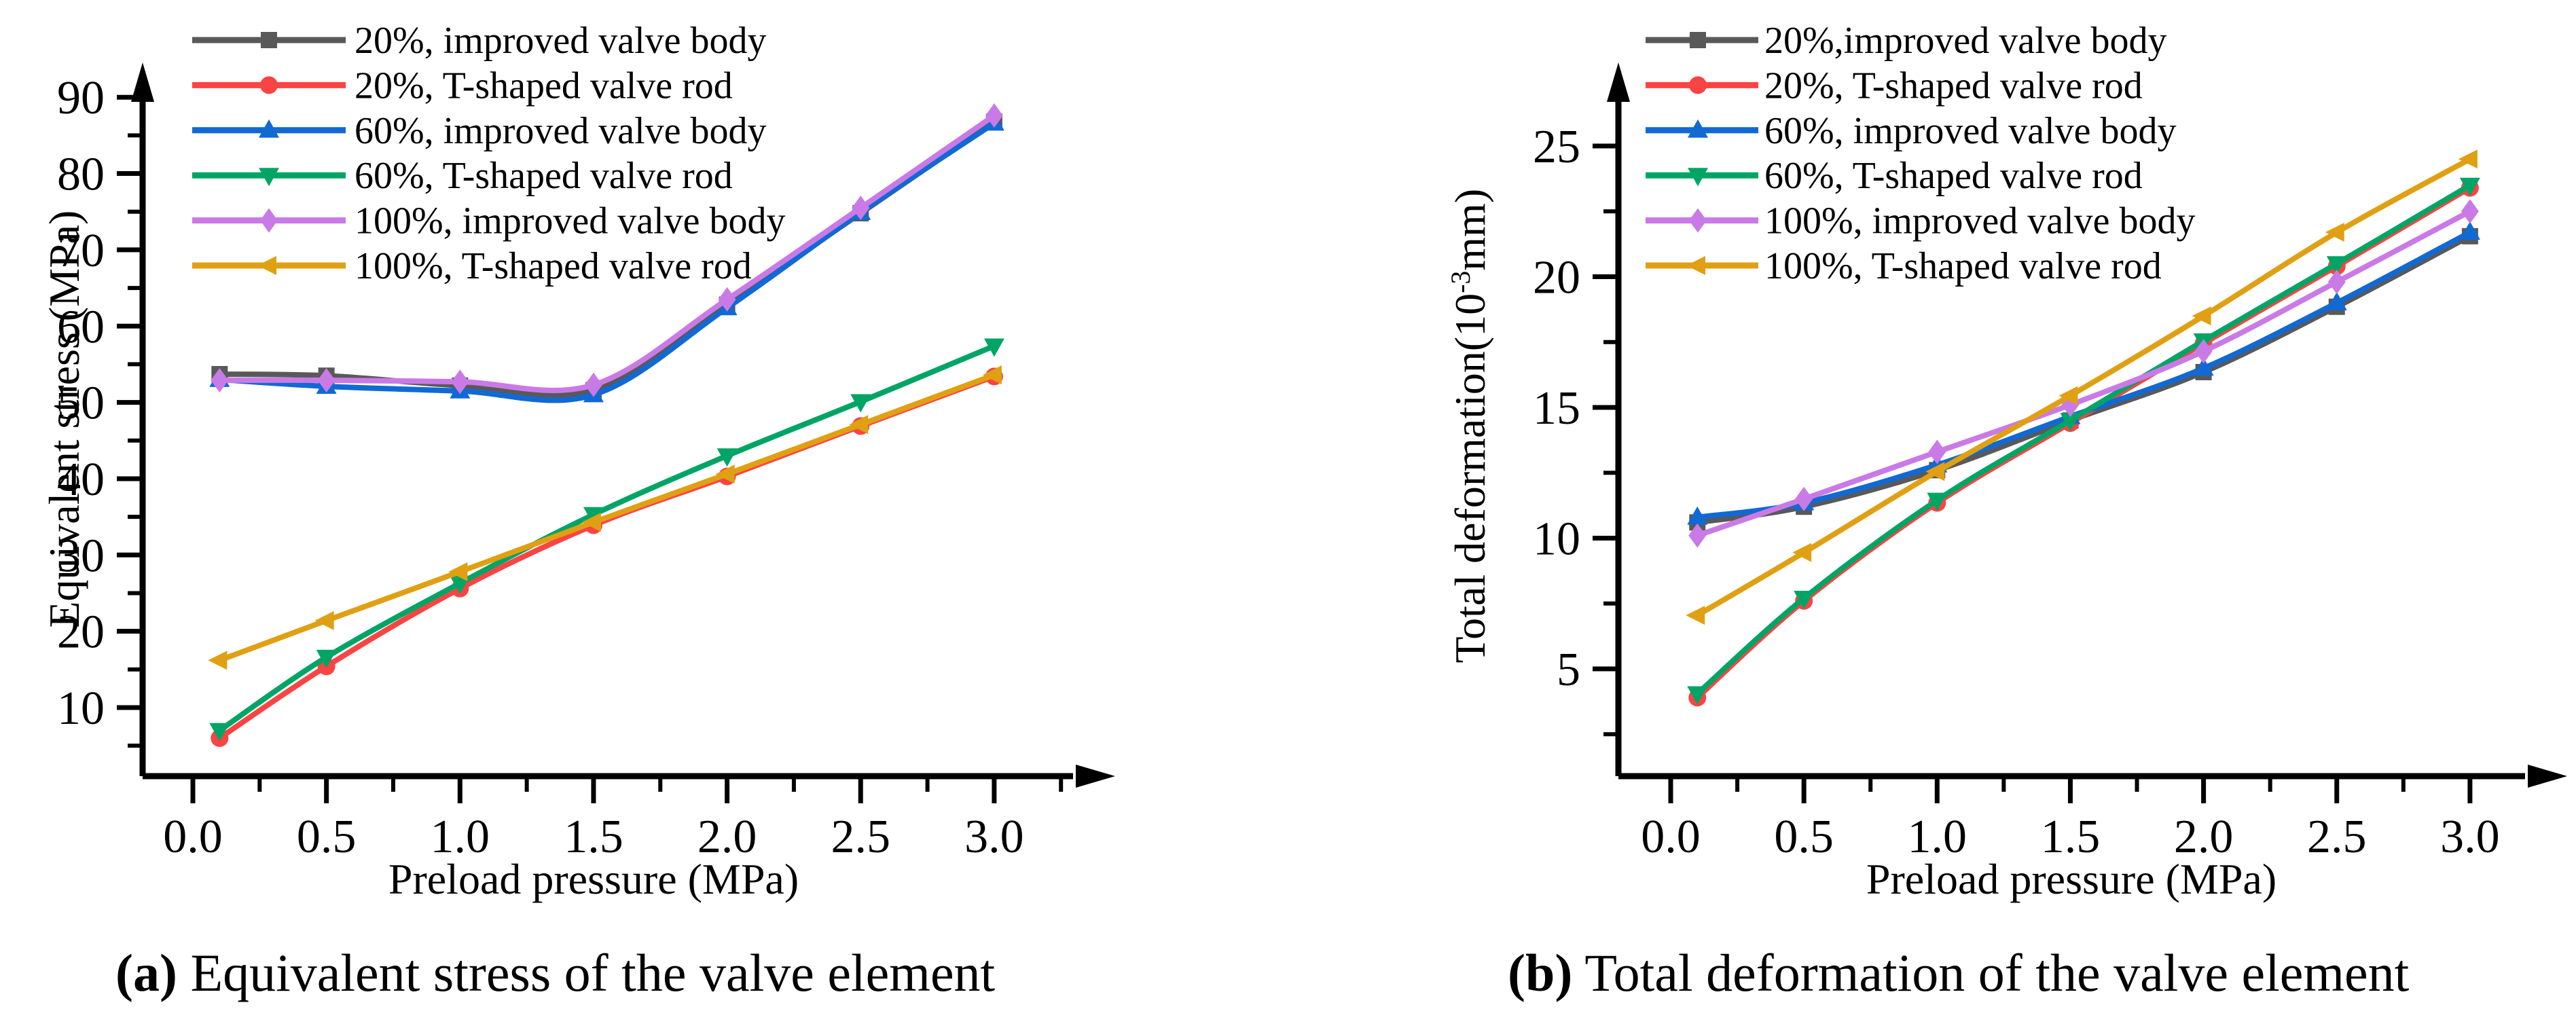 Image resolution: width=2576 pixels, height=1024 pixels. What do you see at coordinates (1965, 41) in the screenshot?
I see `legend-label: 20%,improved valve body` at bounding box center [1965, 41].